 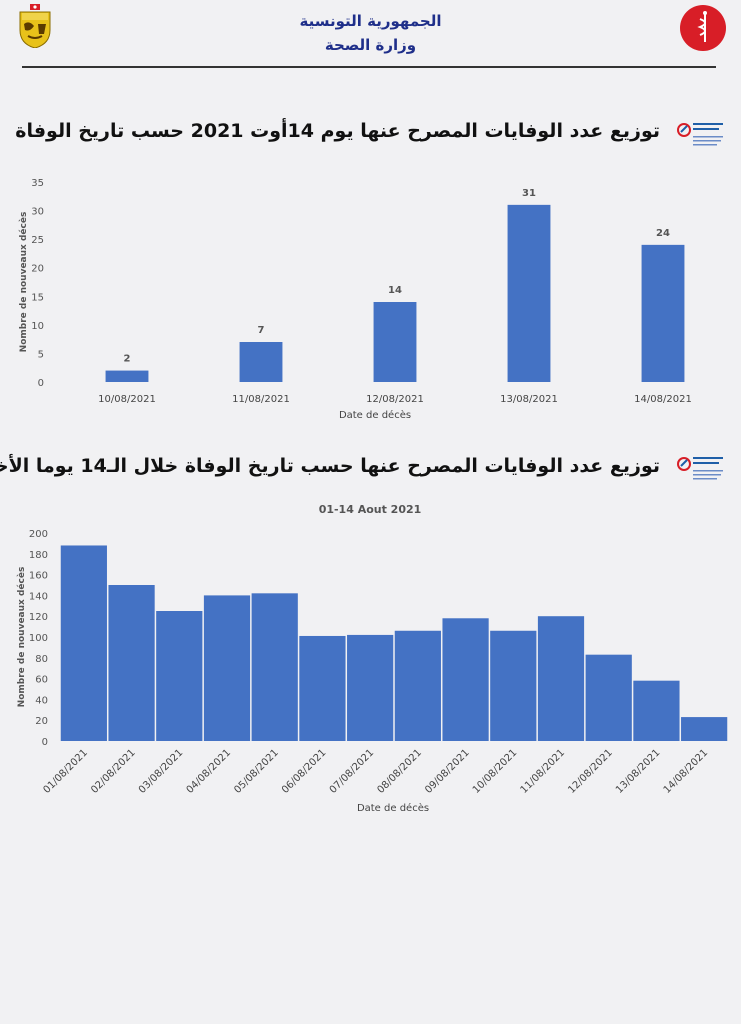 I want to click on y-tick-label: 160, so click(x=38, y=576).